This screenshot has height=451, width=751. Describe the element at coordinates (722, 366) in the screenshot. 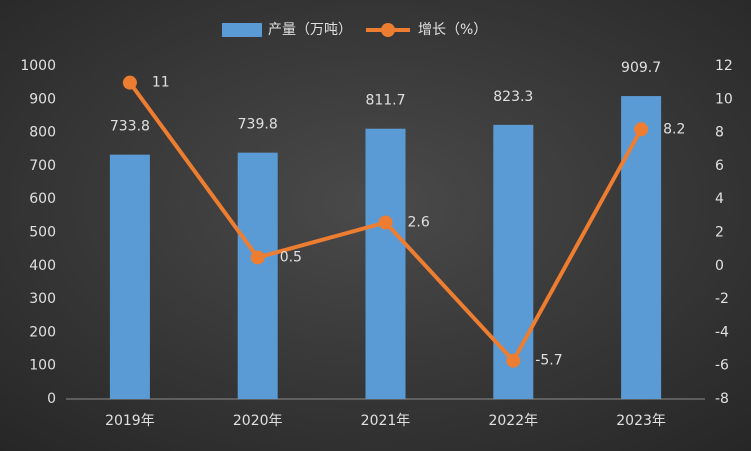

I see `y2-tick-label: -6` at that location.